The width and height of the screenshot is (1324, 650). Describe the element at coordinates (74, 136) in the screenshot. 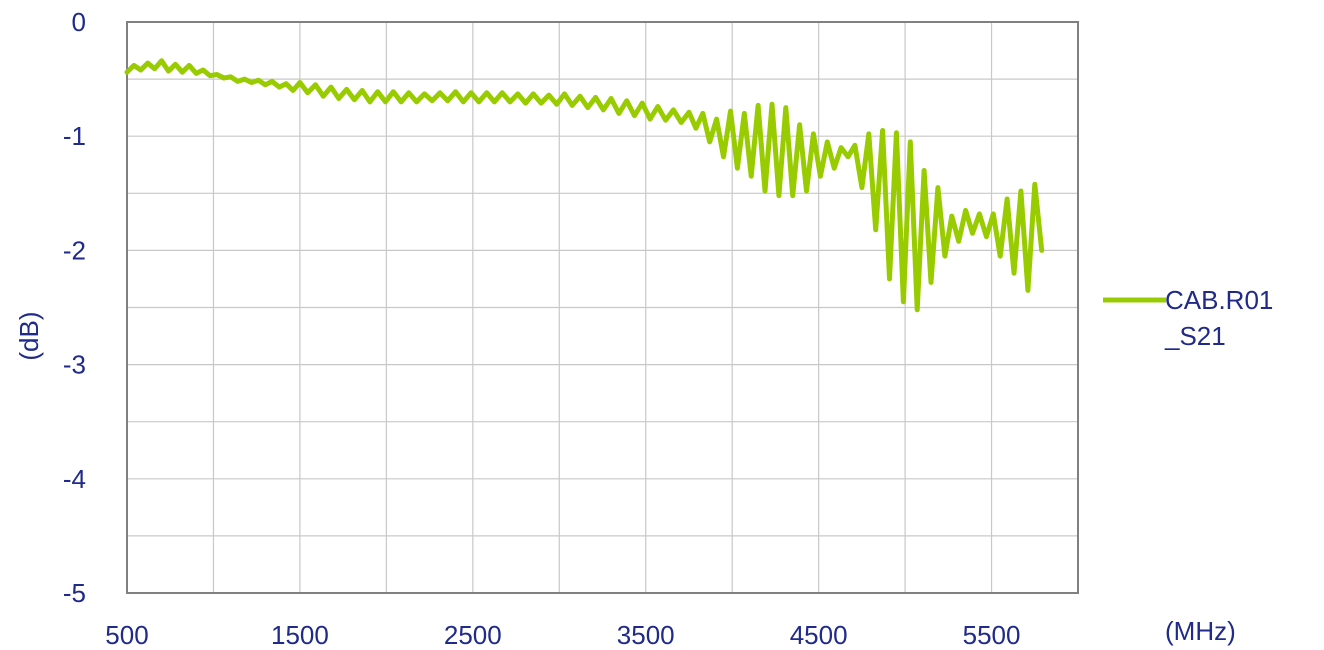

I see `y-tick-label: -1` at that location.